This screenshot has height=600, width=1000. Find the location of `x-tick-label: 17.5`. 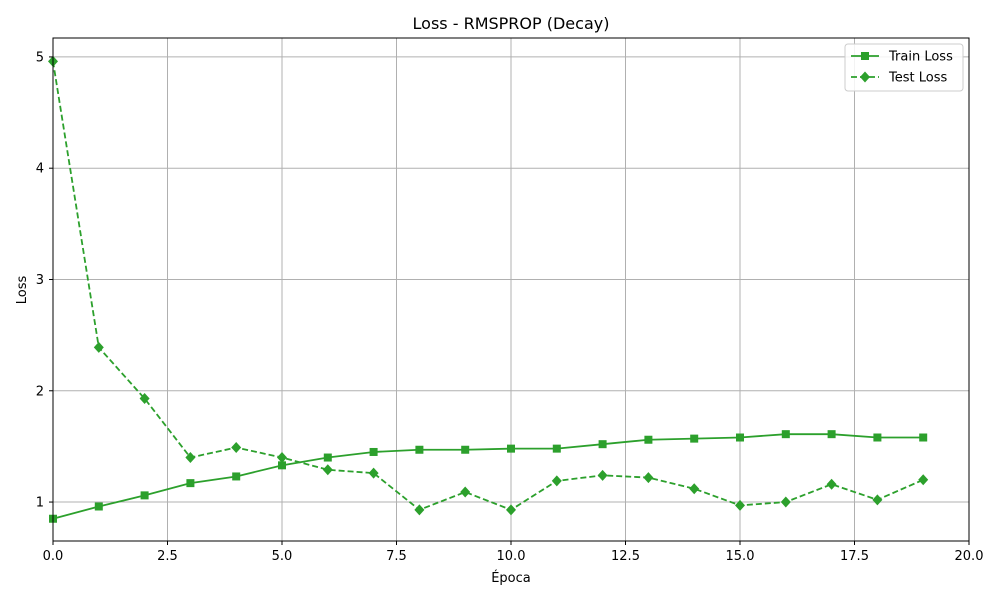

x-tick-label: 17.5 is located at coordinates (854, 556).